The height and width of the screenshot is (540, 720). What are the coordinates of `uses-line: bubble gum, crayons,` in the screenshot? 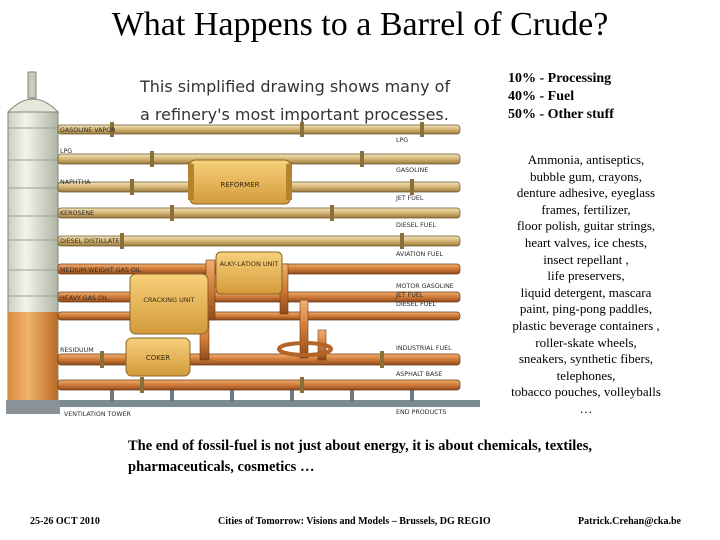 It's located at (586, 176).